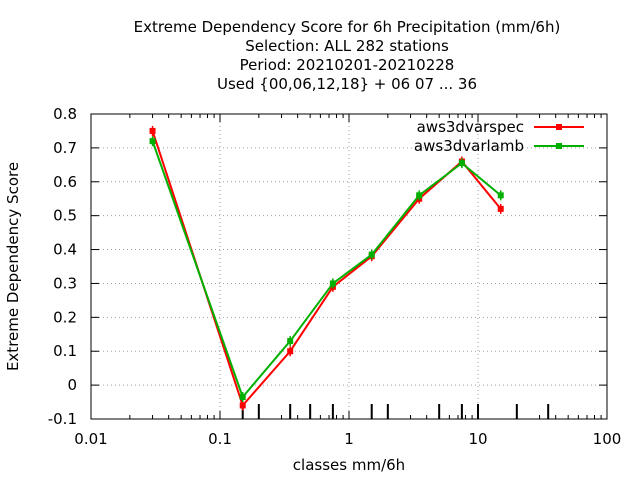  Describe the element at coordinates (347, 65) in the screenshot. I see `title-line: Period: 20210201-20210228` at that location.